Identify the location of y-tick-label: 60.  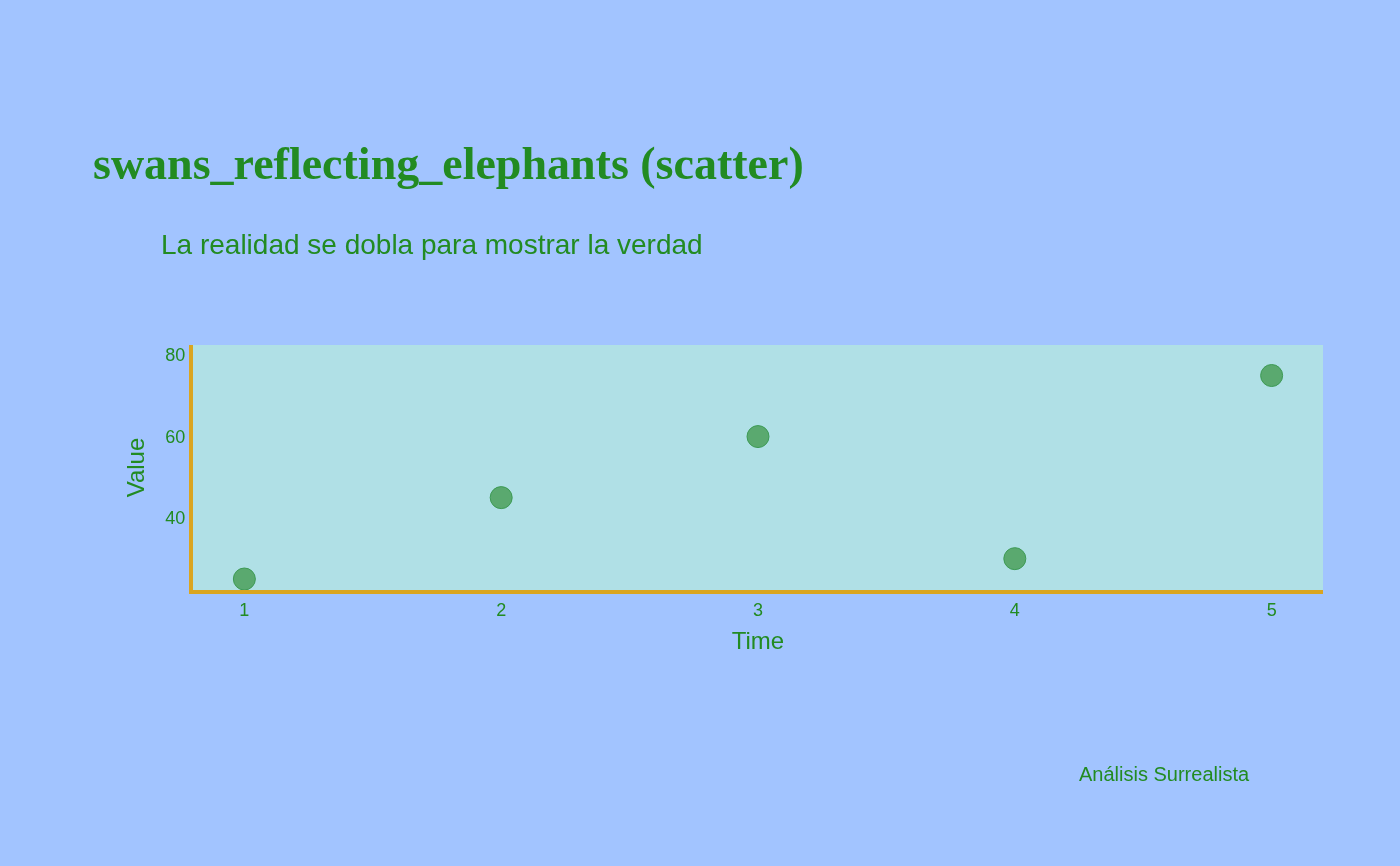
(175, 436).